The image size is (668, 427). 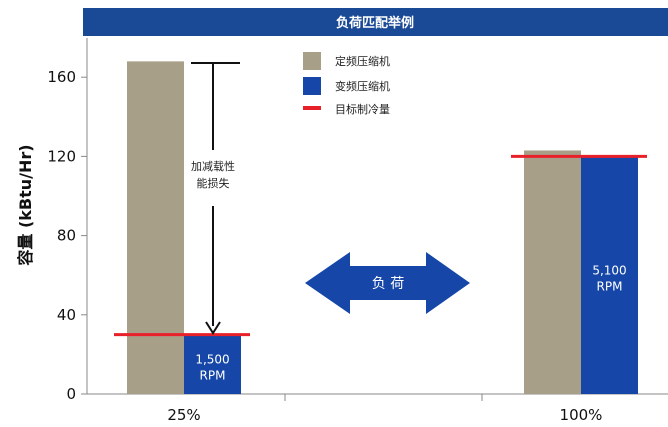 I want to click on performance-loss-annotation: 加减载性 能损失, so click(x=215, y=198).